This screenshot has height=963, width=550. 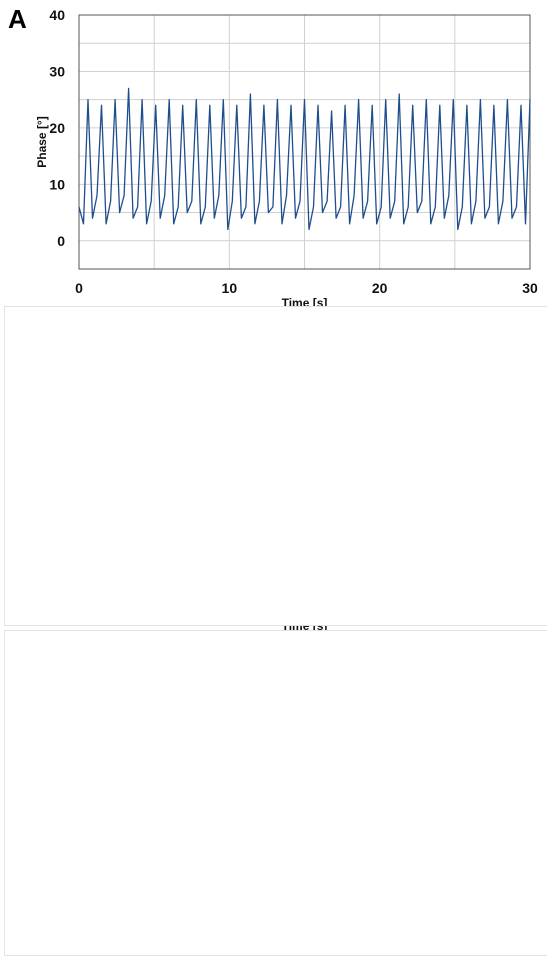 I want to click on panel-label-a: A, so click(x=17, y=19).